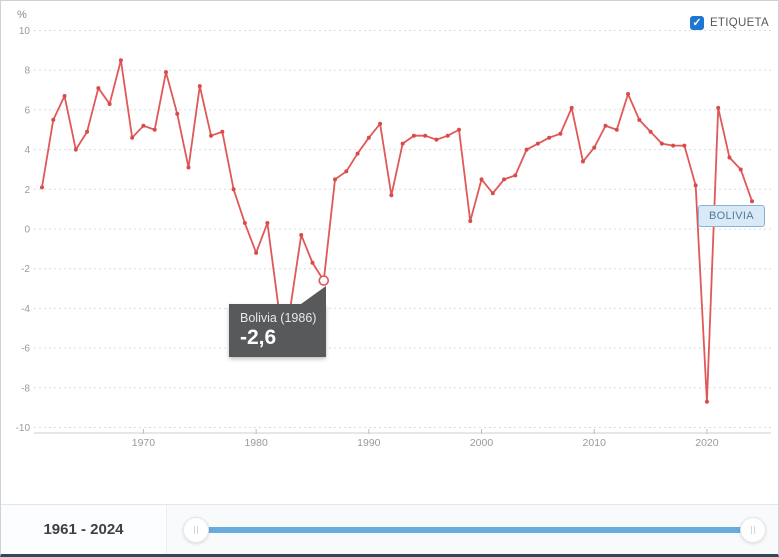 The width and height of the screenshot is (779, 557). What do you see at coordinates (25, 309) in the screenshot?
I see `svg-text: -4` at bounding box center [25, 309].